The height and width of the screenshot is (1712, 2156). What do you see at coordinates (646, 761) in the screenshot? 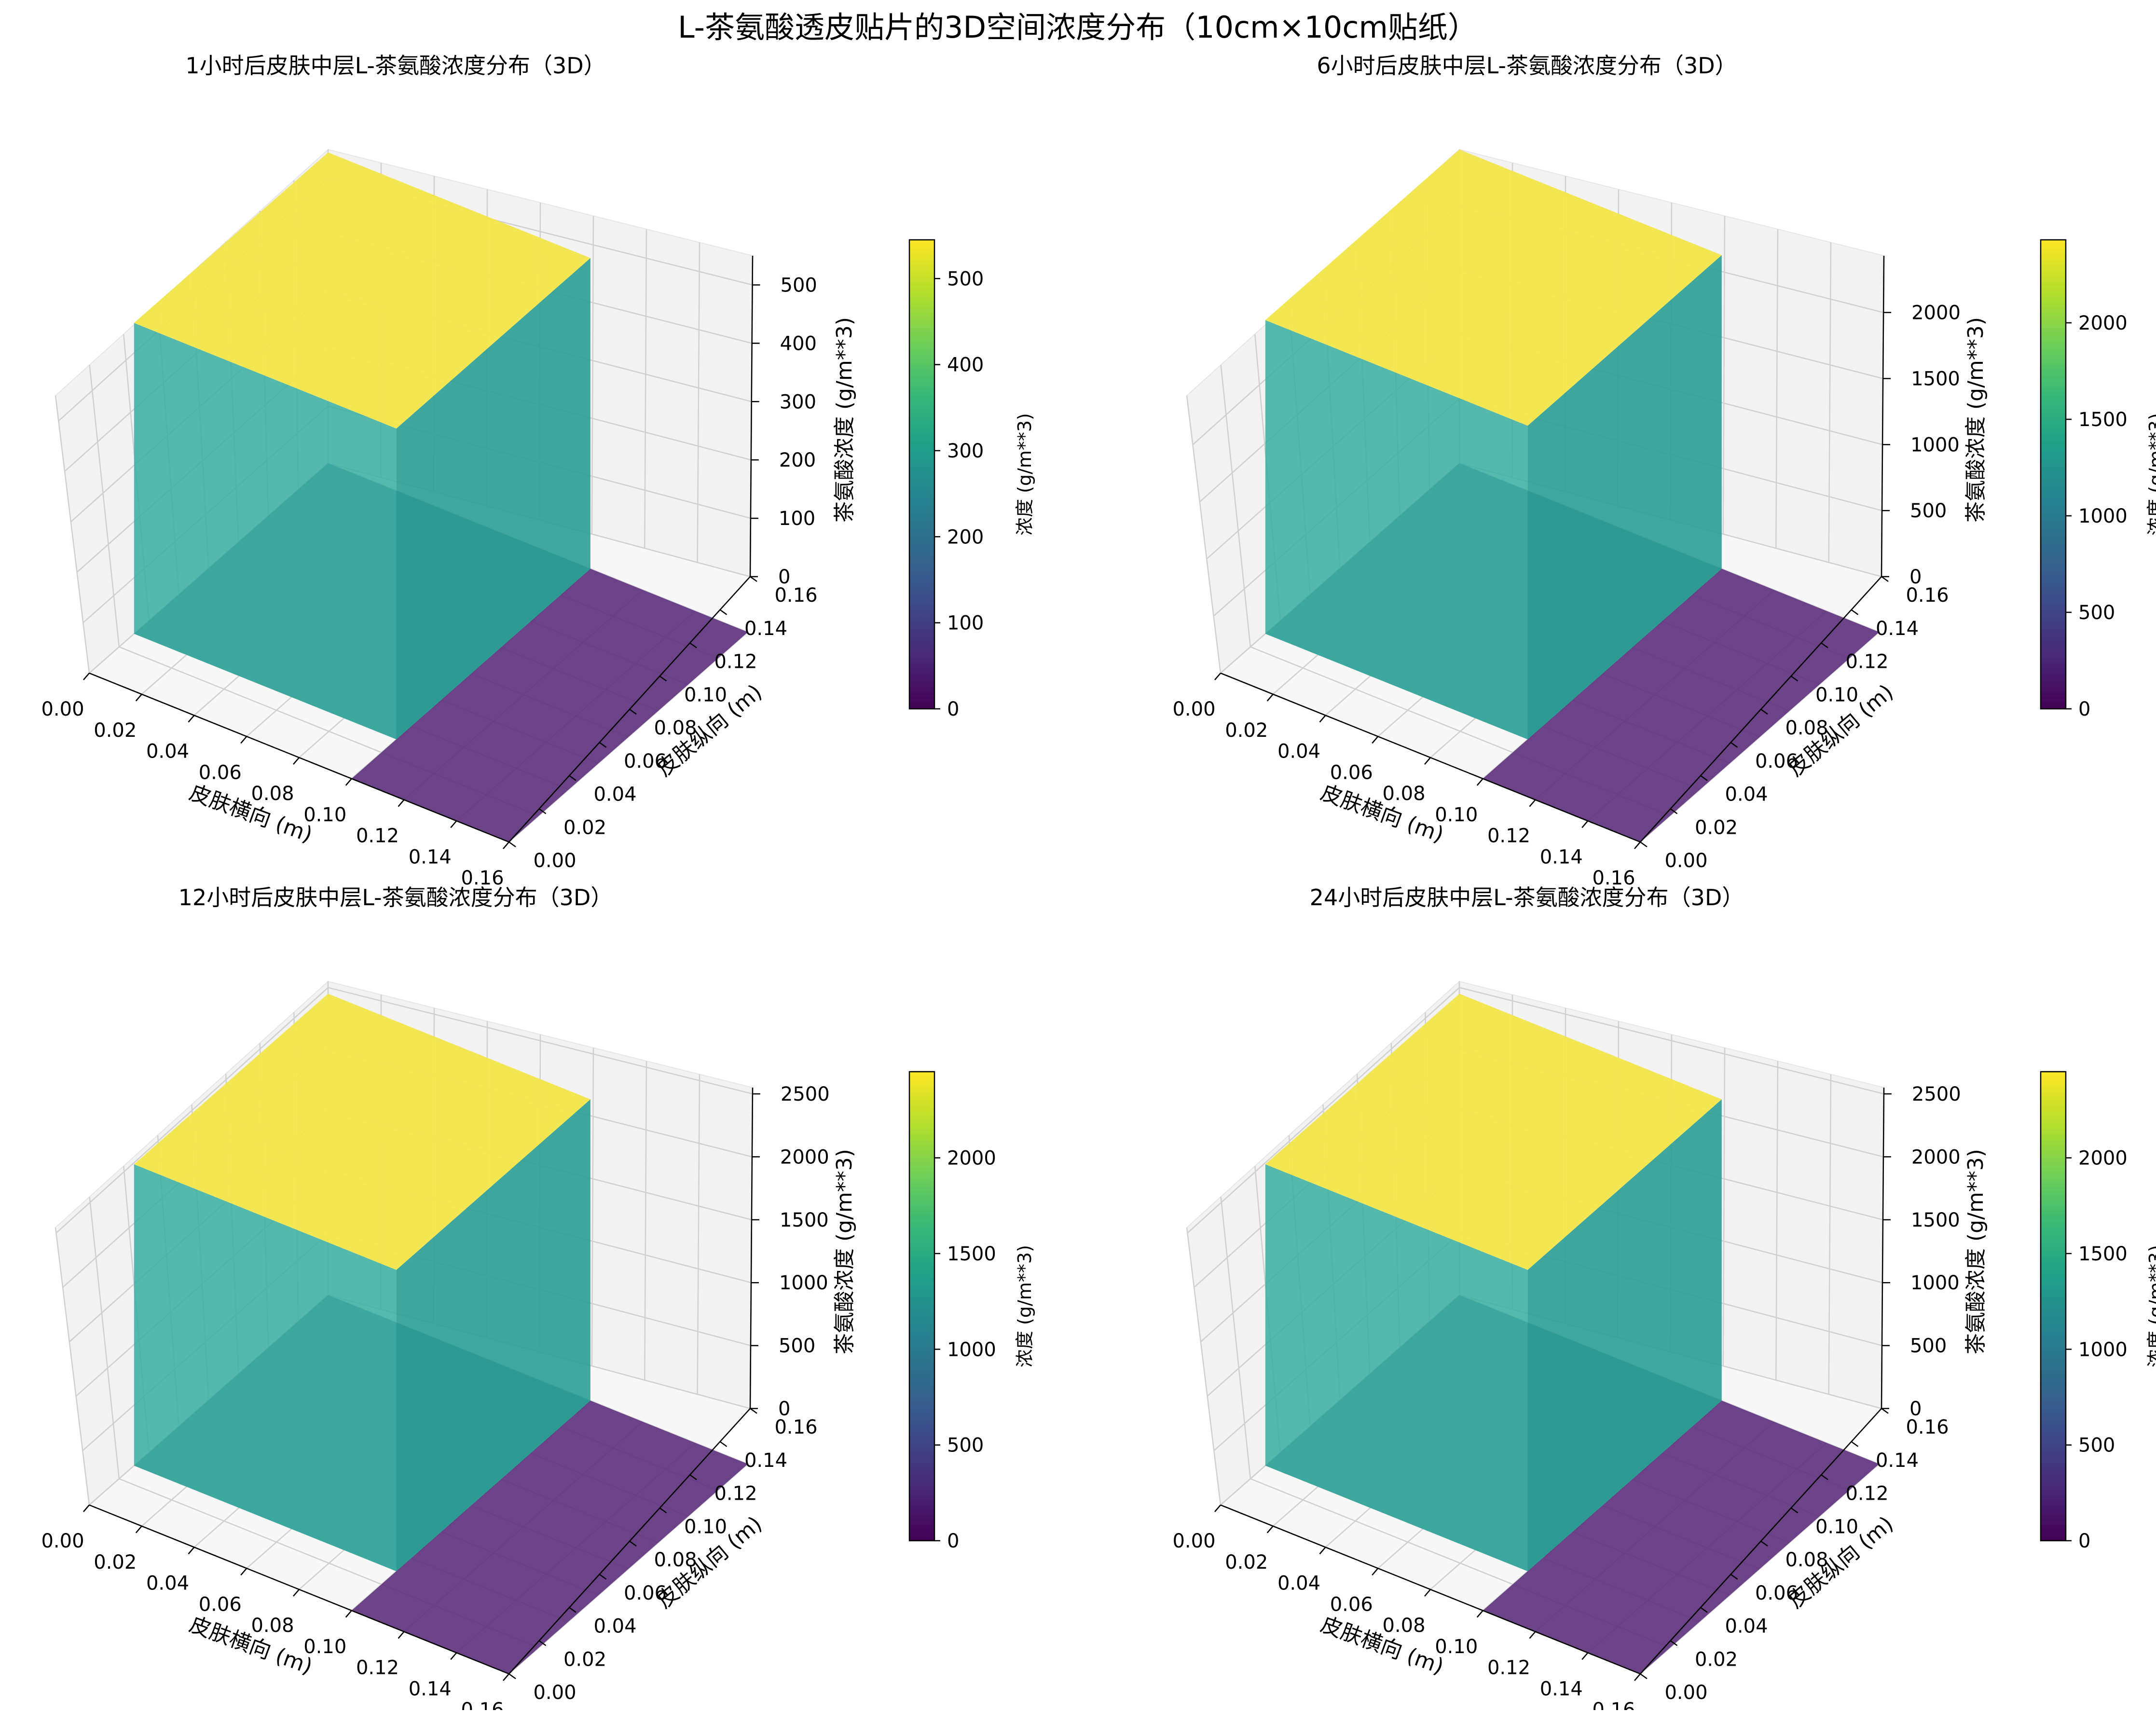
I see `y-tick-label: 0.06` at bounding box center [646, 761].